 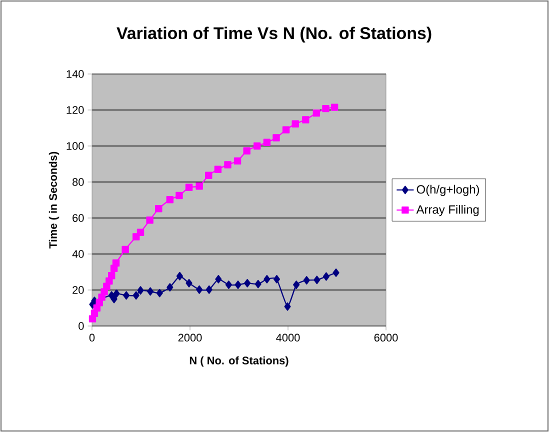 What do you see at coordinates (448, 190) in the screenshot?
I see `legend-label: O(h/g+logh)` at bounding box center [448, 190].